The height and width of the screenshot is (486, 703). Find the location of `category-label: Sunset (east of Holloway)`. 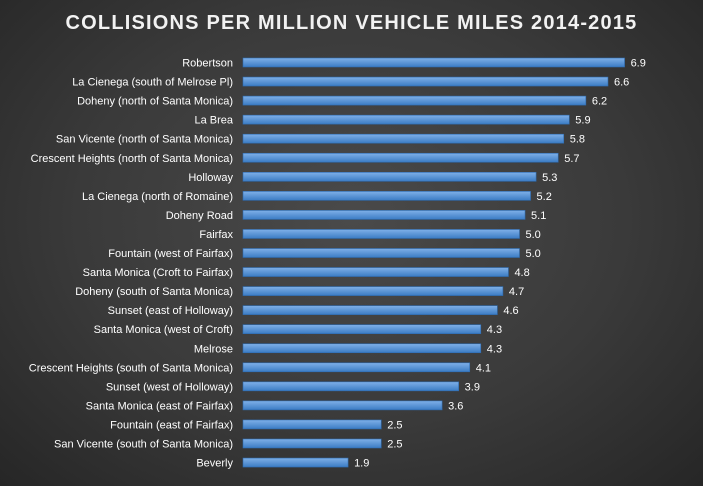

category-label: Sunset (east of Holloway) is located at coordinates (170, 311).